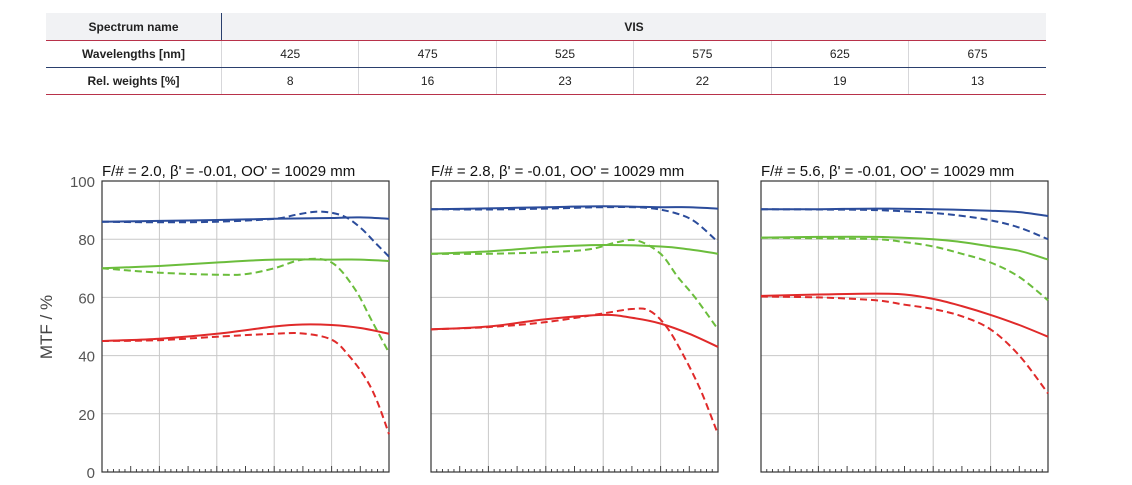  Describe the element at coordinates (228, 171) in the screenshot. I see `chart-title: F/# = 2.0, β' = -0.01, OO' = 10029 mm` at that location.